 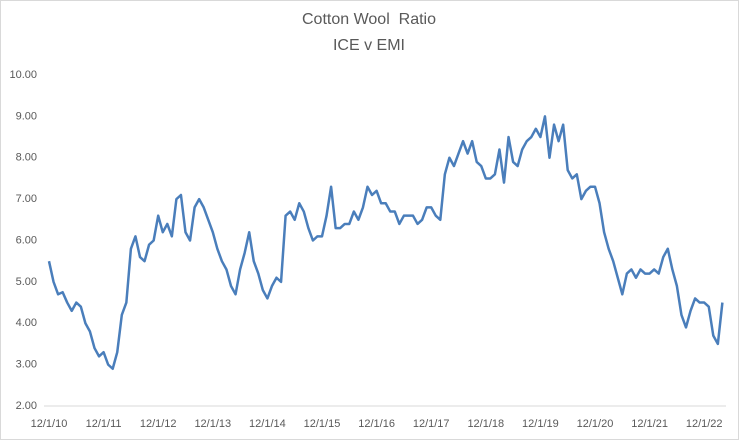 I want to click on y-tick-label: 2.00, so click(x=26, y=406).